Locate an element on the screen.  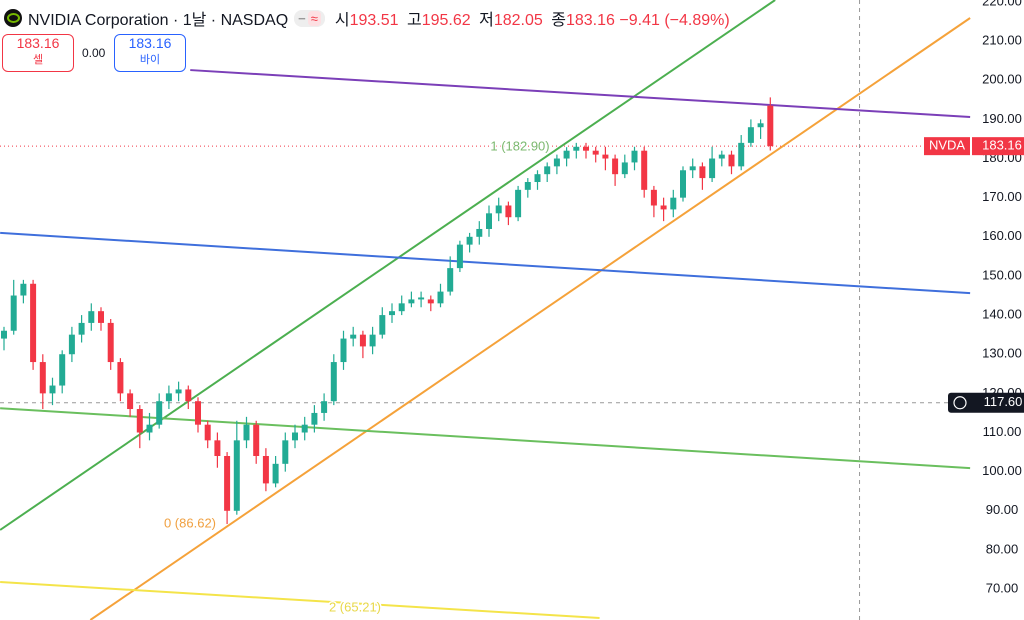
y-tick-label: 150.00 is located at coordinates (1002, 274).